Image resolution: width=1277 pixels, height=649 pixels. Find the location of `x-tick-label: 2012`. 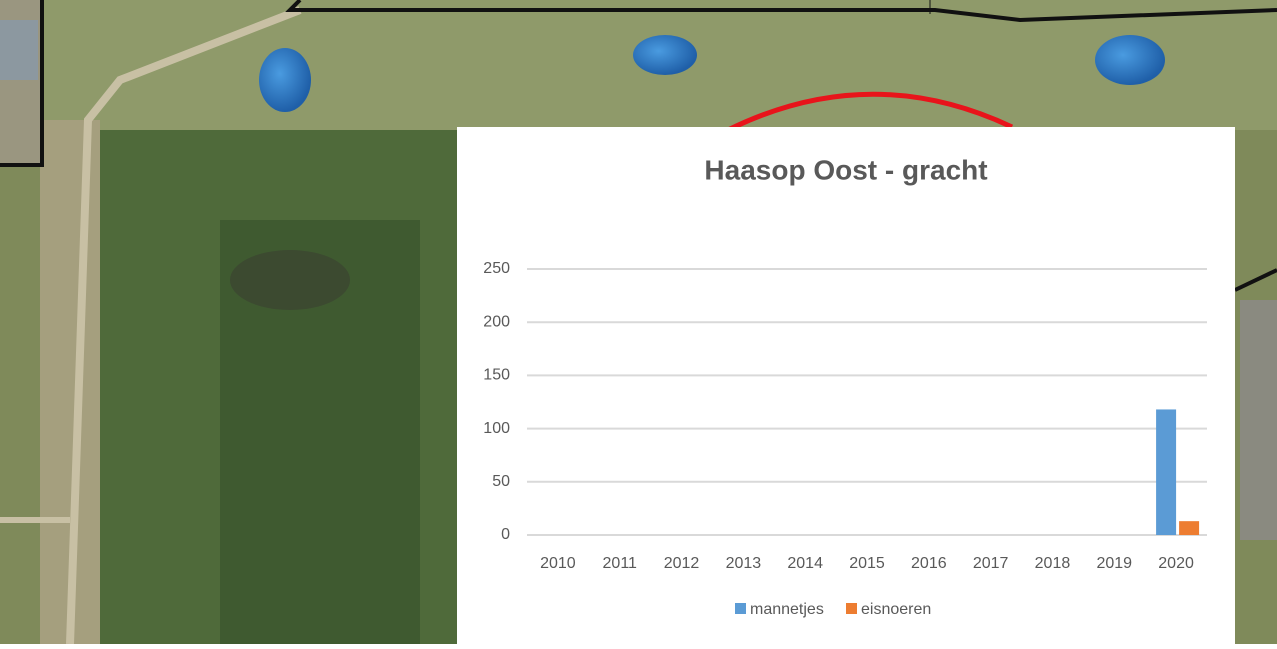

x-tick-label: 2012 is located at coordinates (682, 563).